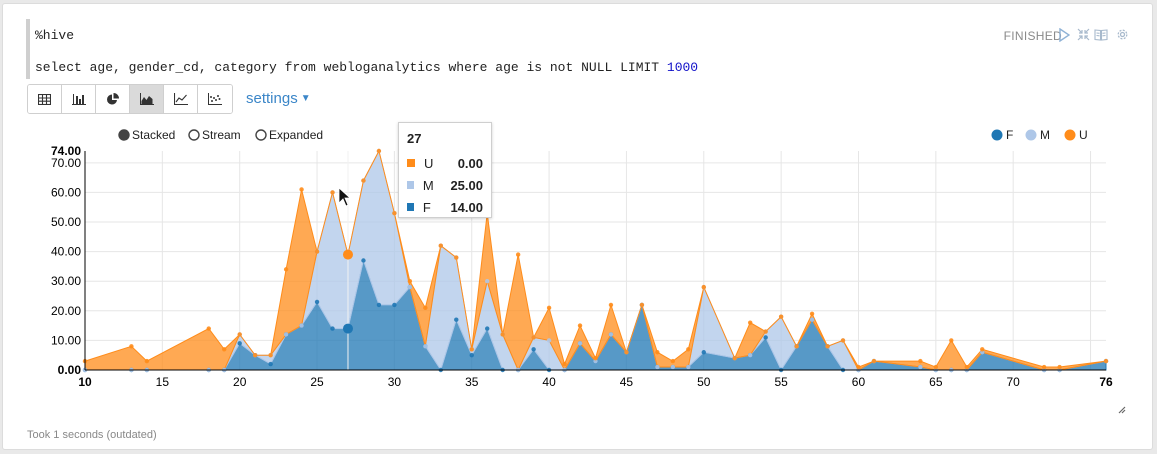 This screenshot has width=1157, height=454. Describe the element at coordinates (305, 98) in the screenshot. I see `caret-down-icon: ▼` at that location.